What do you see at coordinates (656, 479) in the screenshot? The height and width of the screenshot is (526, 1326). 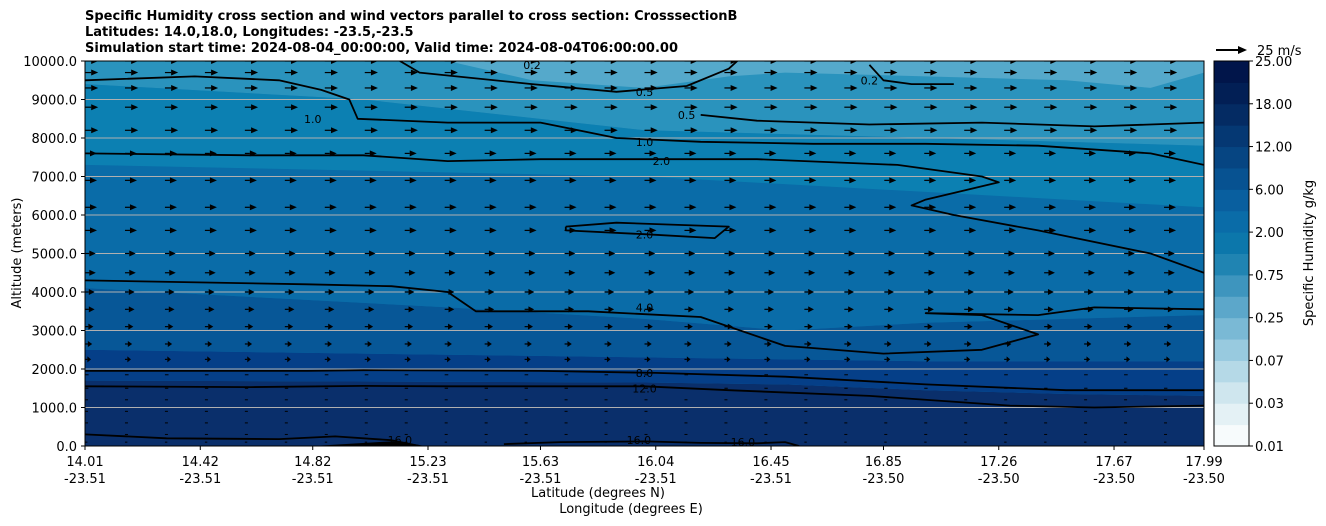 I see `x-tick-label-lon: -23.51` at bounding box center [656, 479].